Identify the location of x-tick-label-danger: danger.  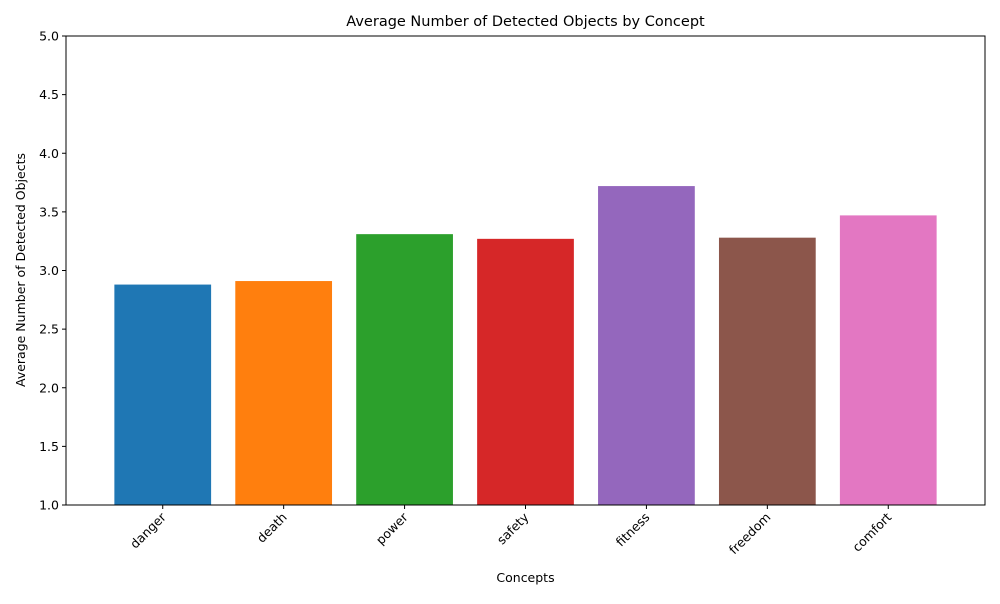
(148, 530).